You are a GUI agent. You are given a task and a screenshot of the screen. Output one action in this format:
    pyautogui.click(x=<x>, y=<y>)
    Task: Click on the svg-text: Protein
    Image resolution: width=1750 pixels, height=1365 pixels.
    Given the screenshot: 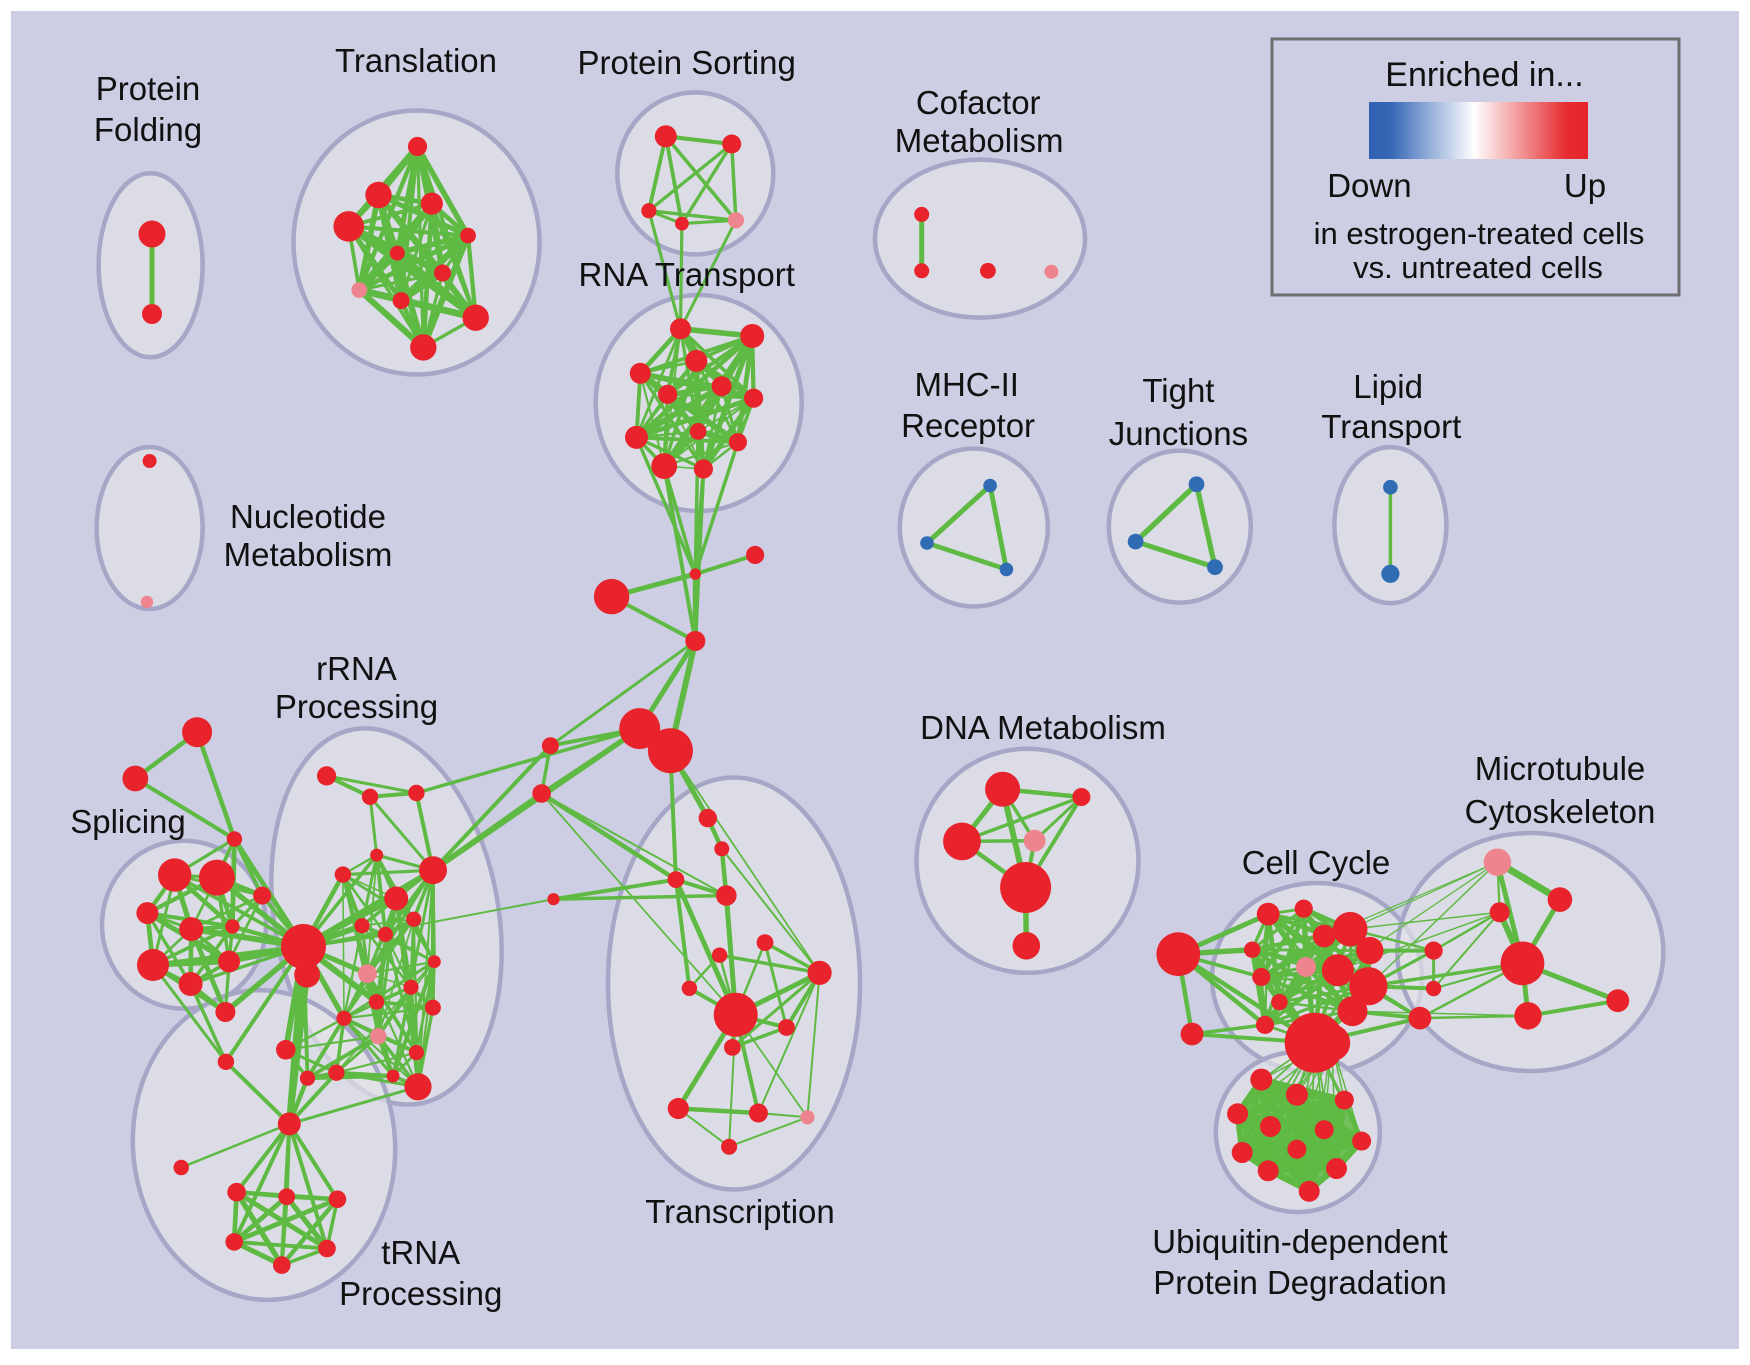 What is the action you would take?
    pyautogui.click(x=148, y=88)
    